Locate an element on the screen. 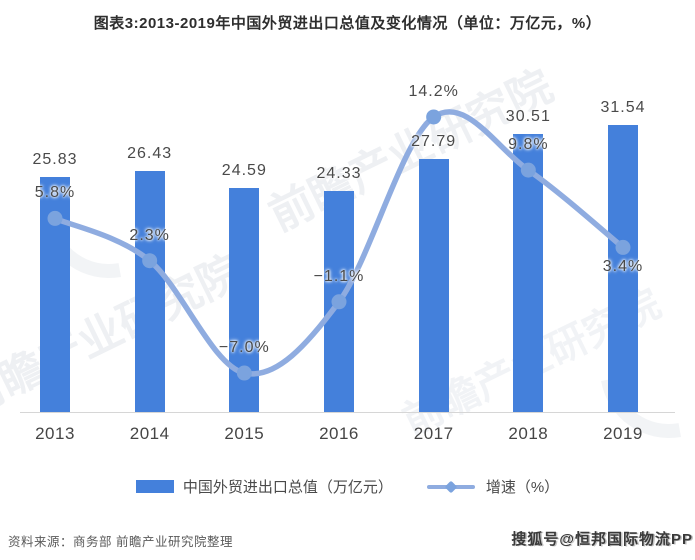 The height and width of the screenshot is (560, 695). x-axis-tick-label: 2014 is located at coordinates (149, 433).